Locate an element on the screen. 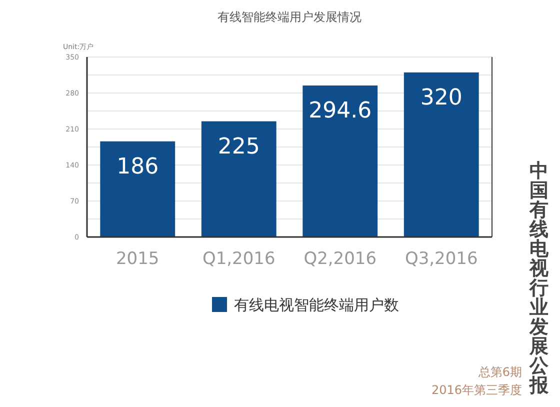  chart-title: 有线智能终端用户发展情况 is located at coordinates (290, 17).